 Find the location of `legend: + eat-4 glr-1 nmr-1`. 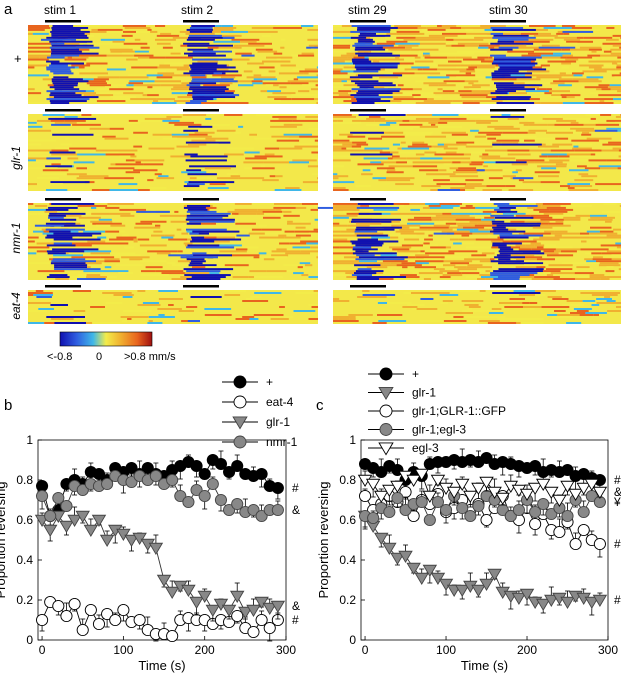

legend: + eat-4 glr-1 nmr-1 is located at coordinates (260, 412).